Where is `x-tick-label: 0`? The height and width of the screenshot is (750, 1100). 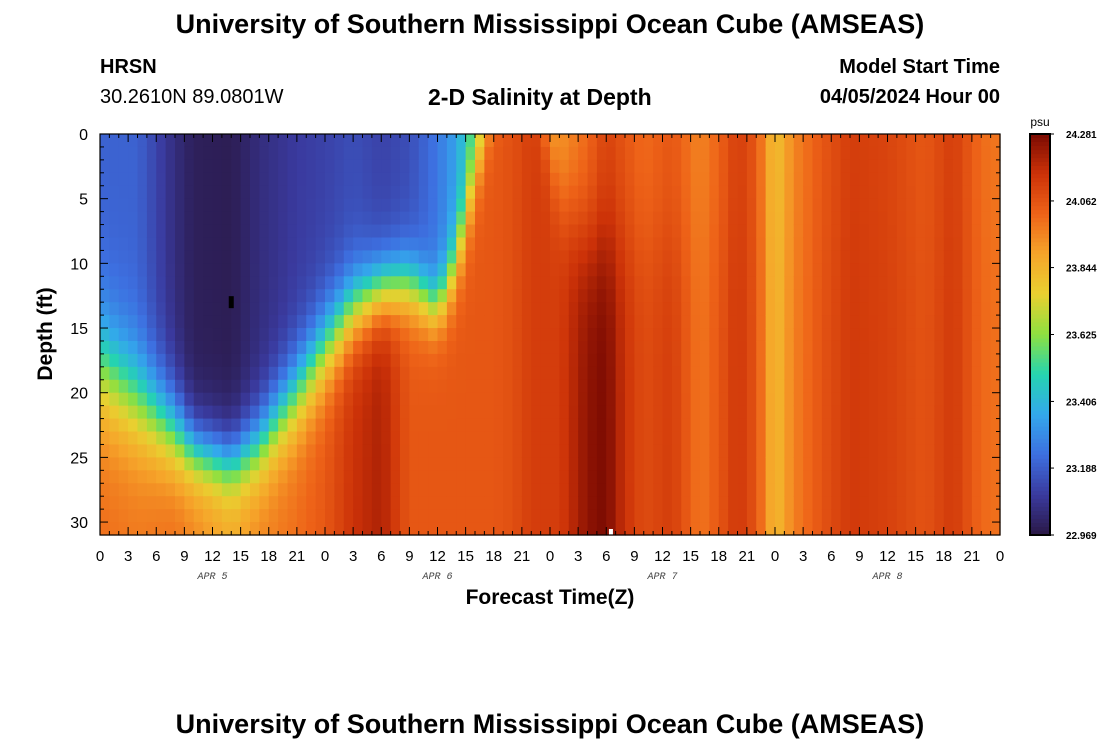 x-tick-label: 0 is located at coordinates (775, 556).